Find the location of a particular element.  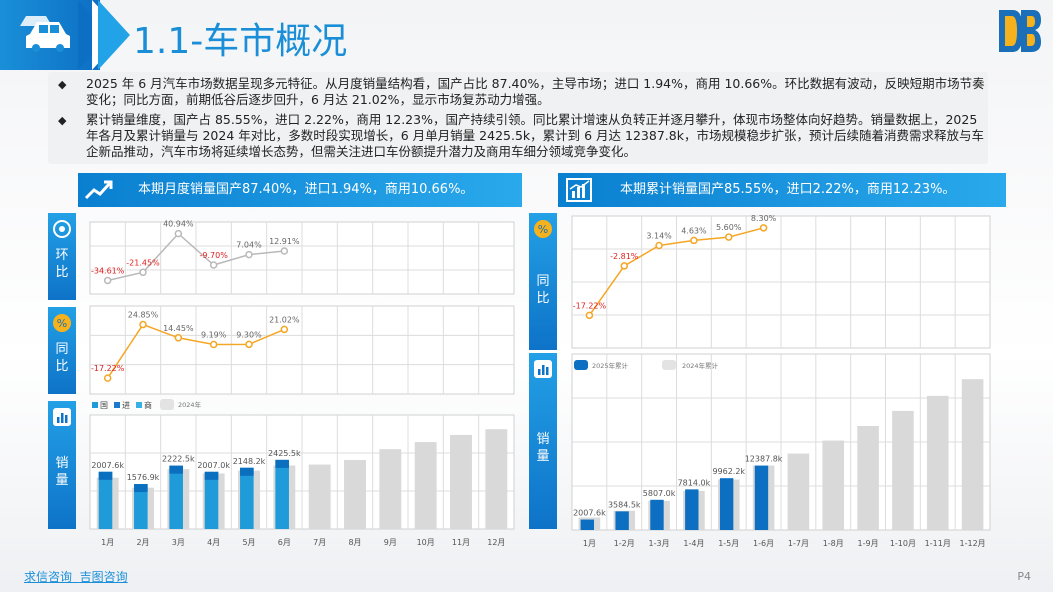

sales-chart-tick-label: 9月 is located at coordinates (390, 542).